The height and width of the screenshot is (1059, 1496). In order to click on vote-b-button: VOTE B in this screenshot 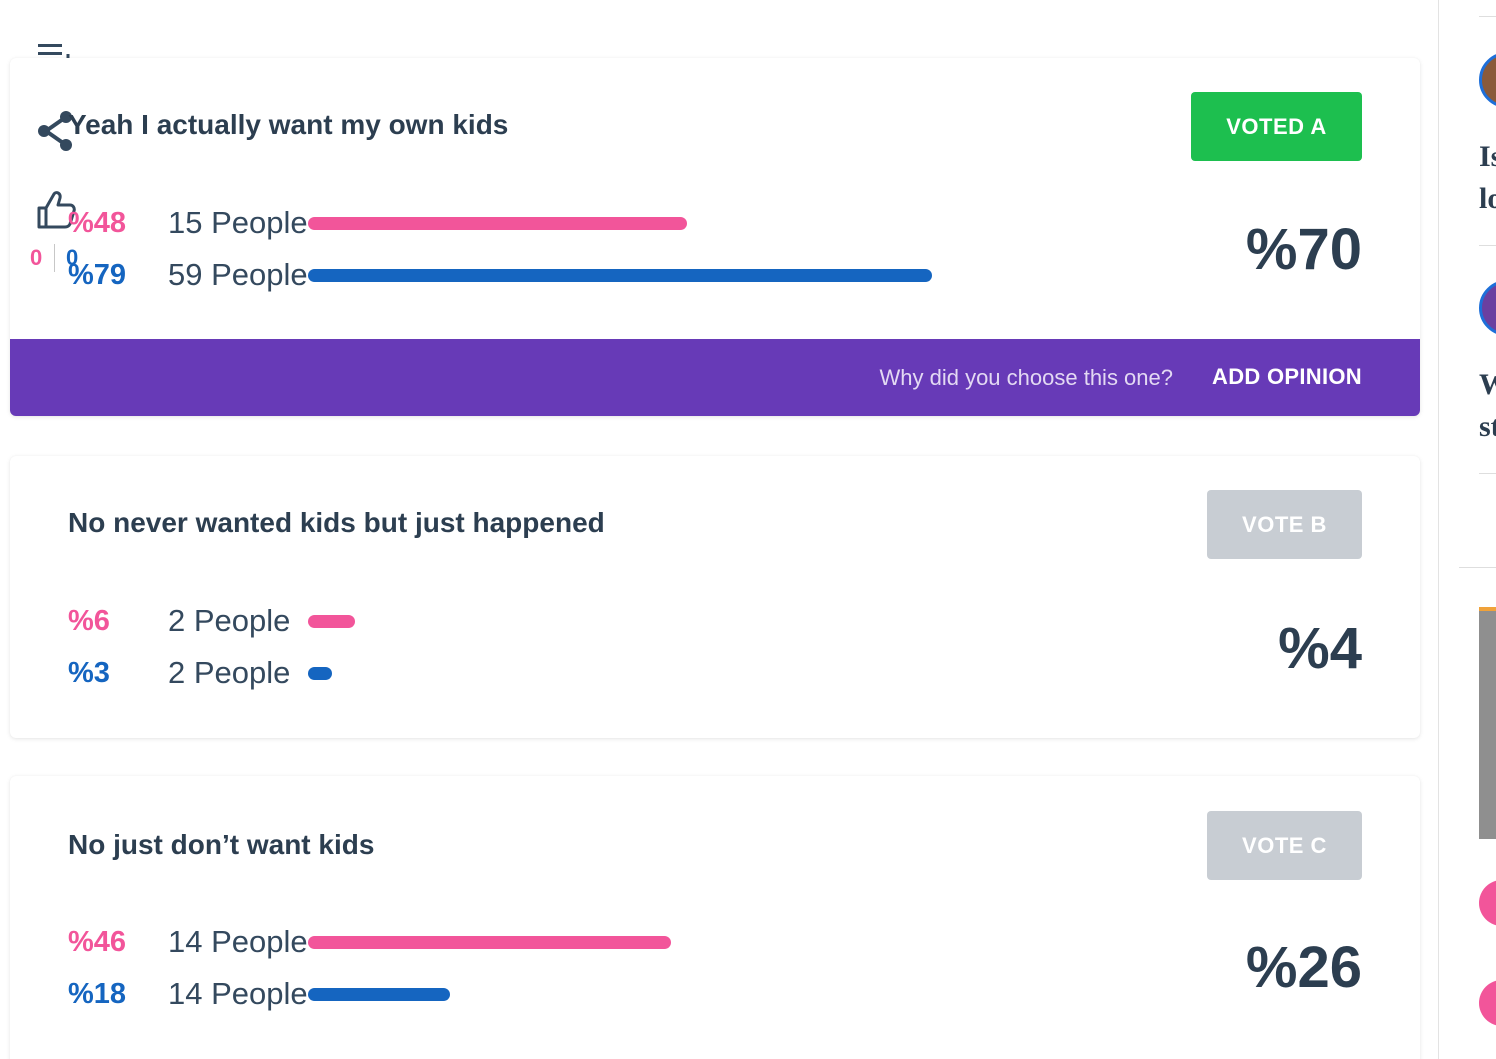, I will do `click(1284, 524)`.